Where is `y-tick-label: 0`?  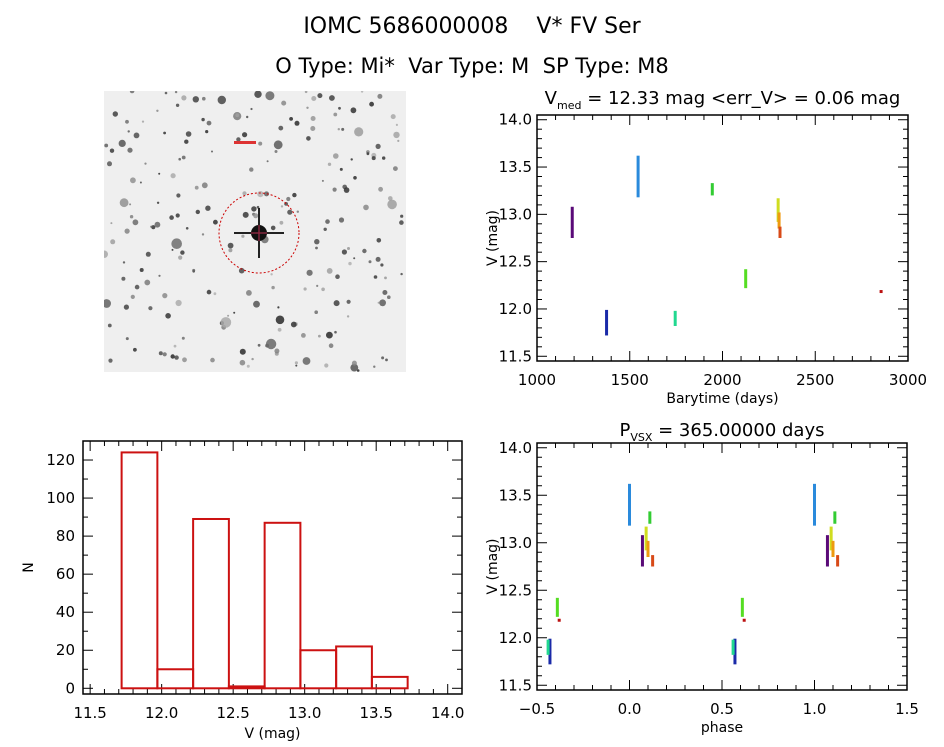 y-tick-label: 0 is located at coordinates (70, 688).